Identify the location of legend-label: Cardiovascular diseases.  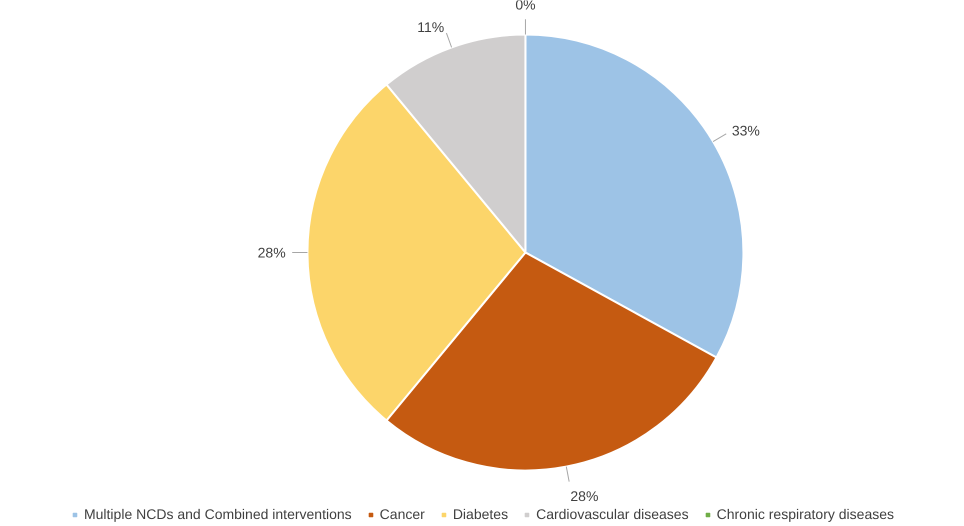
(612, 514).